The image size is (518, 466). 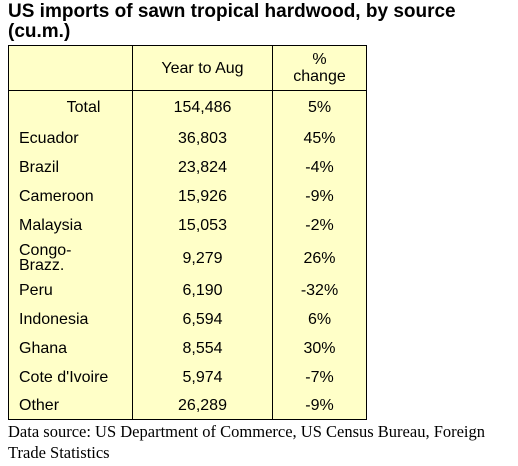 What do you see at coordinates (70, 138) in the screenshot?
I see `source-cell: Ecuador` at bounding box center [70, 138].